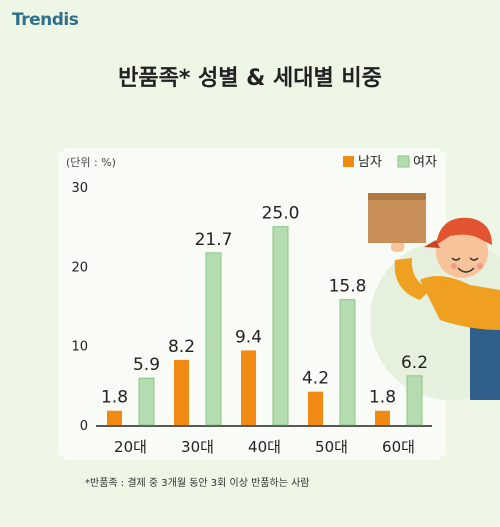 This screenshot has height=527, width=500. I want to click on data-label: 25.0, so click(281, 214).